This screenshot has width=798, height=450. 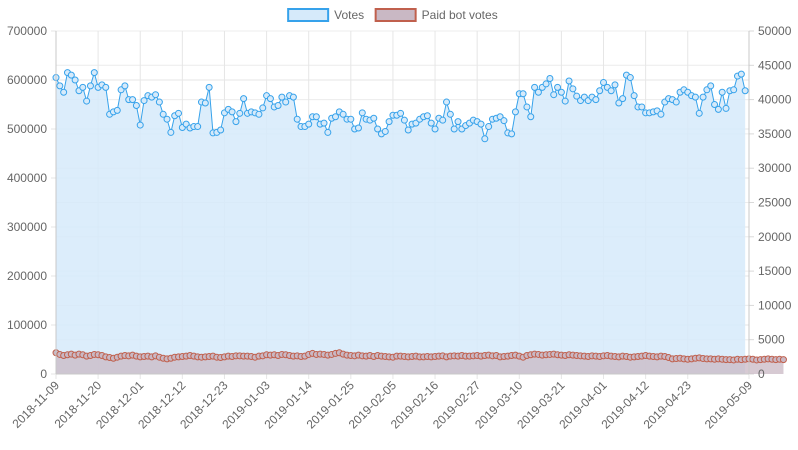 I want to click on legend-item-0: Votes, so click(x=325, y=15).